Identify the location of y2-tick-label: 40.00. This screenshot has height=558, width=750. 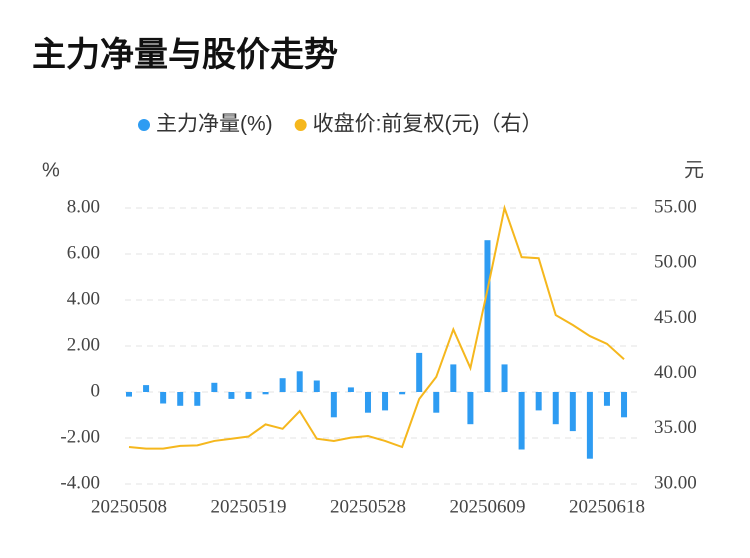
(675, 372).